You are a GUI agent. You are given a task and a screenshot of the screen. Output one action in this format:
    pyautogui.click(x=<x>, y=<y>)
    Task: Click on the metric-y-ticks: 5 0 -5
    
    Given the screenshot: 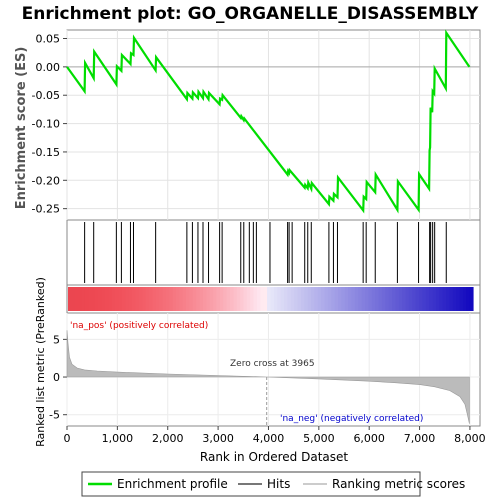 What is the action you would take?
    pyautogui.click(x=58, y=377)
    